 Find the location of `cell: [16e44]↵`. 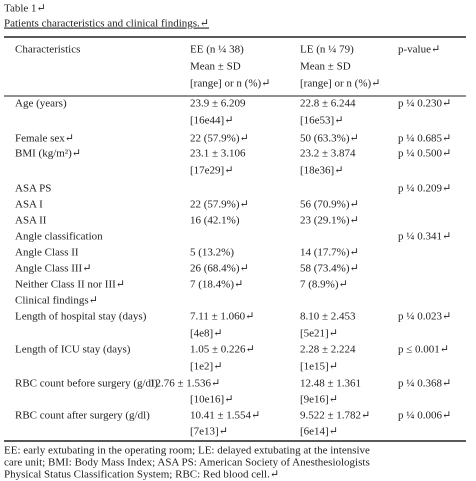

cell: [16e44]↵ is located at coordinates (211, 121).